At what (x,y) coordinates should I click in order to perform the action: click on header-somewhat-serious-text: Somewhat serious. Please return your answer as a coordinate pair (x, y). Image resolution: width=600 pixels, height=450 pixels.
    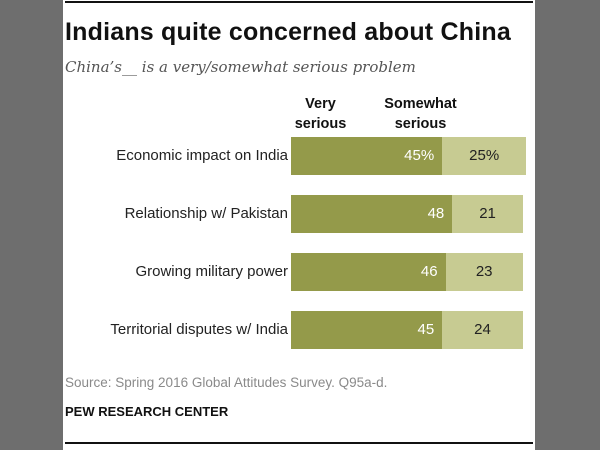
    Looking at the image, I should click on (420, 114).